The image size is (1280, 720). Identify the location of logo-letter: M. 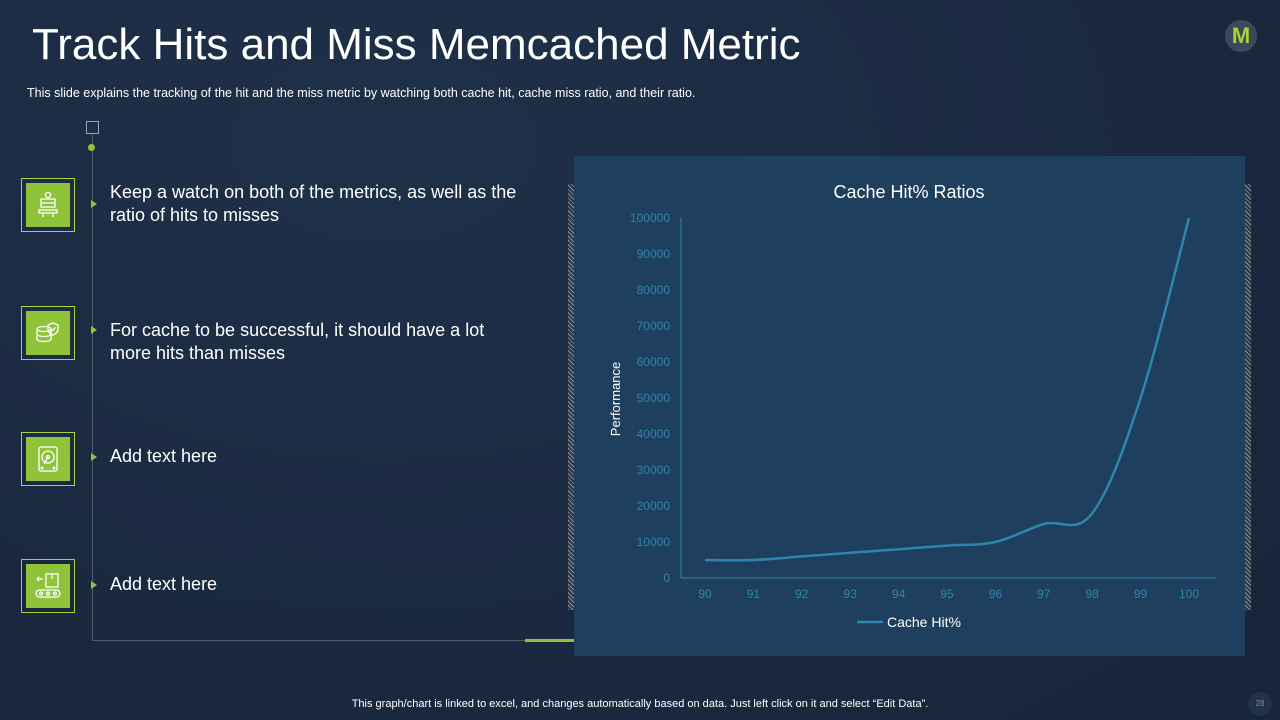
(1241, 35).